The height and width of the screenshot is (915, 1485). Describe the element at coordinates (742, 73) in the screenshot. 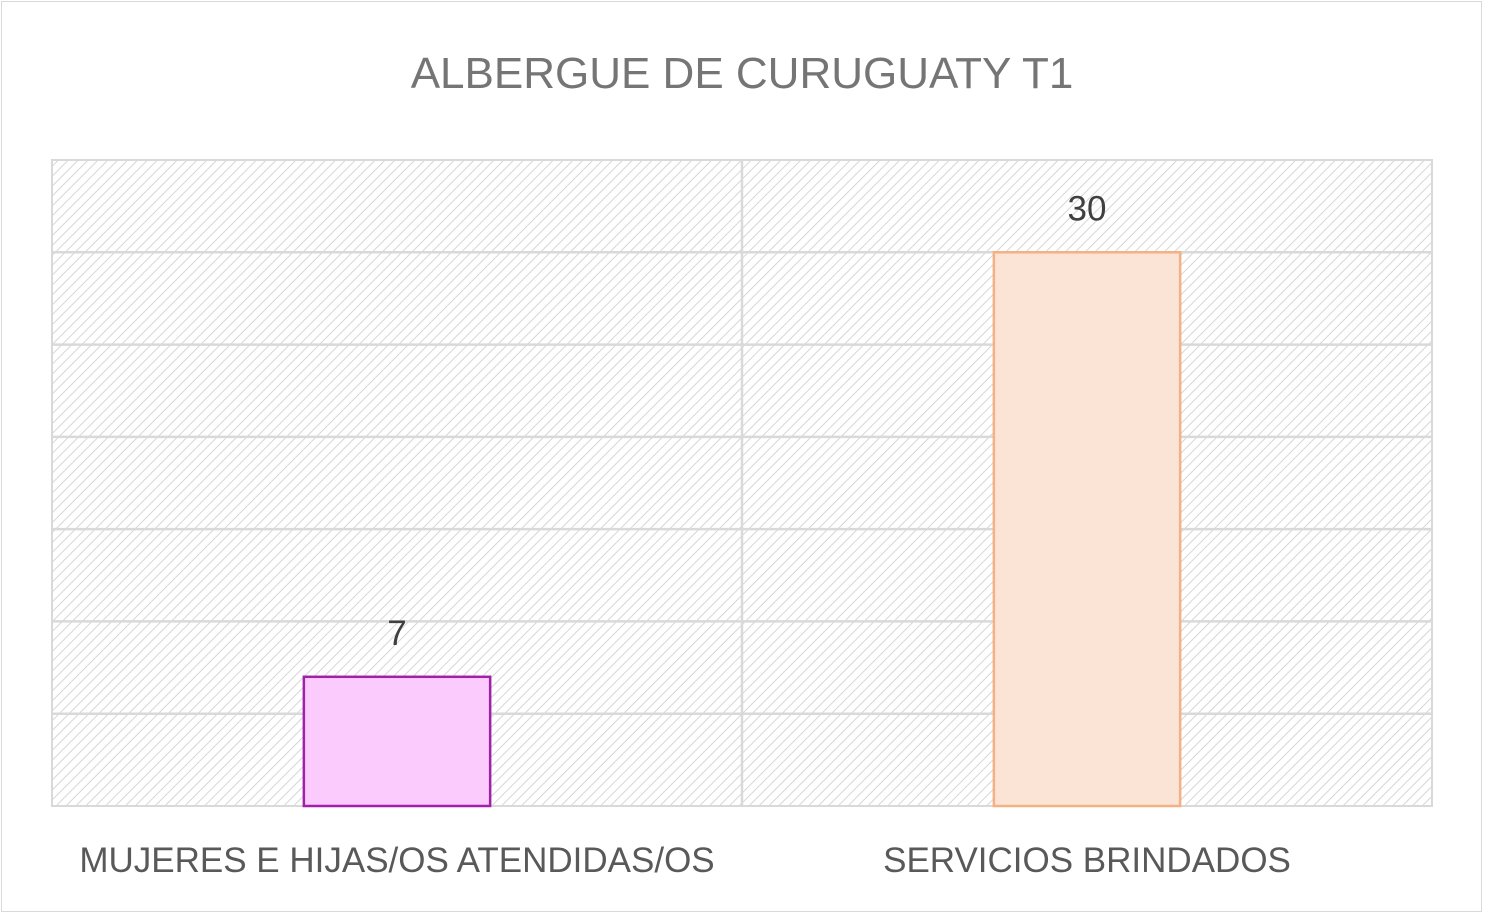

I see `chart-title: ALBERGUE DE CURUGUATY T1` at that location.